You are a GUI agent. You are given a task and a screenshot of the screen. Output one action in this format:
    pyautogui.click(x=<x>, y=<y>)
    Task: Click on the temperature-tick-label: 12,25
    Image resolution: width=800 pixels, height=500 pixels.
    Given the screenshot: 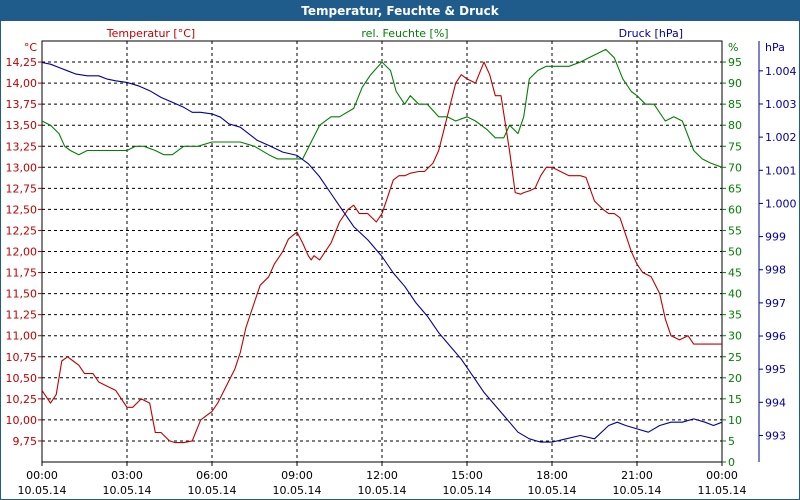 What is the action you would take?
    pyautogui.click(x=22, y=230)
    